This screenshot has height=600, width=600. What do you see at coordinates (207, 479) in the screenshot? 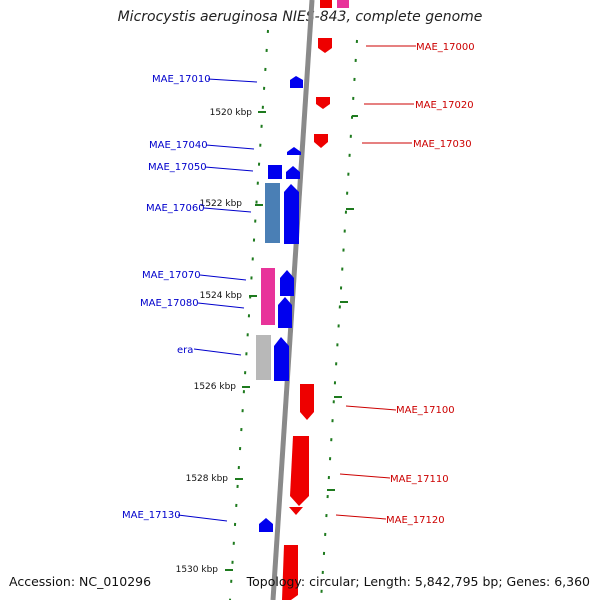
I see `kbp-tick-label: 1528 kbp` at bounding box center [207, 479].